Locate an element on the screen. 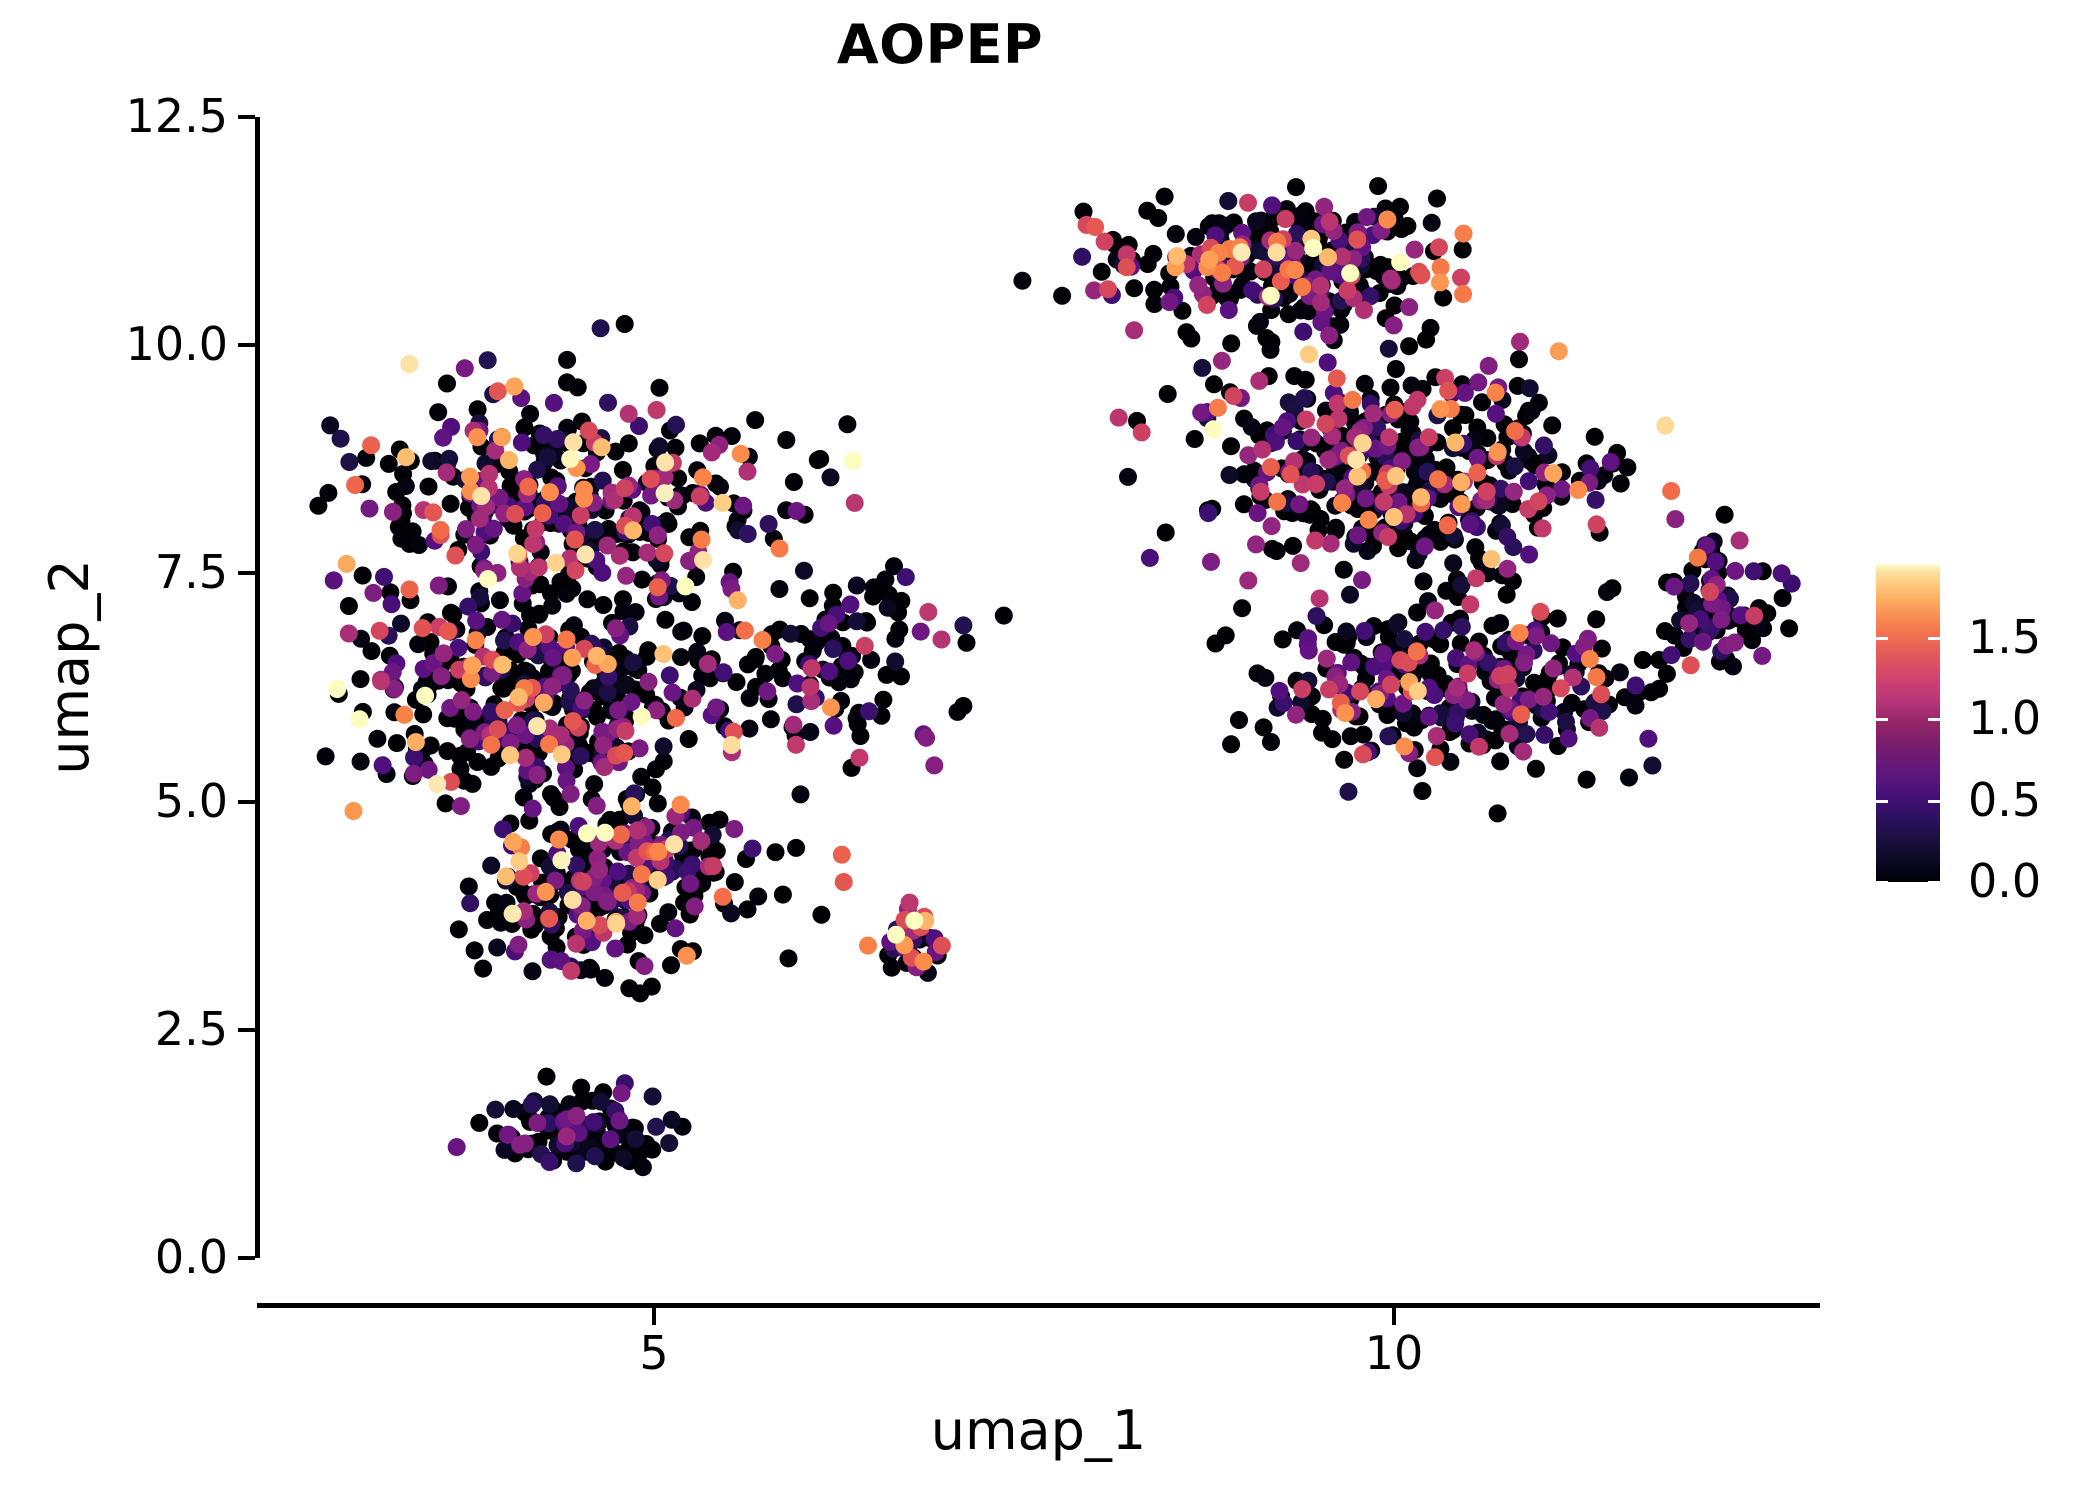  x-tick-label: 5 is located at coordinates (654, 1353).